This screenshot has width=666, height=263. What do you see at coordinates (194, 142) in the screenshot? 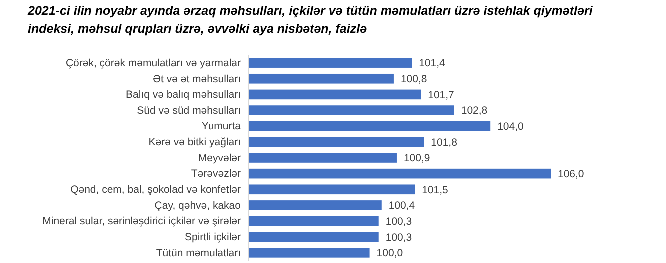
I see `y-tick-label: Kərə və bitki yağları` at bounding box center [194, 142].